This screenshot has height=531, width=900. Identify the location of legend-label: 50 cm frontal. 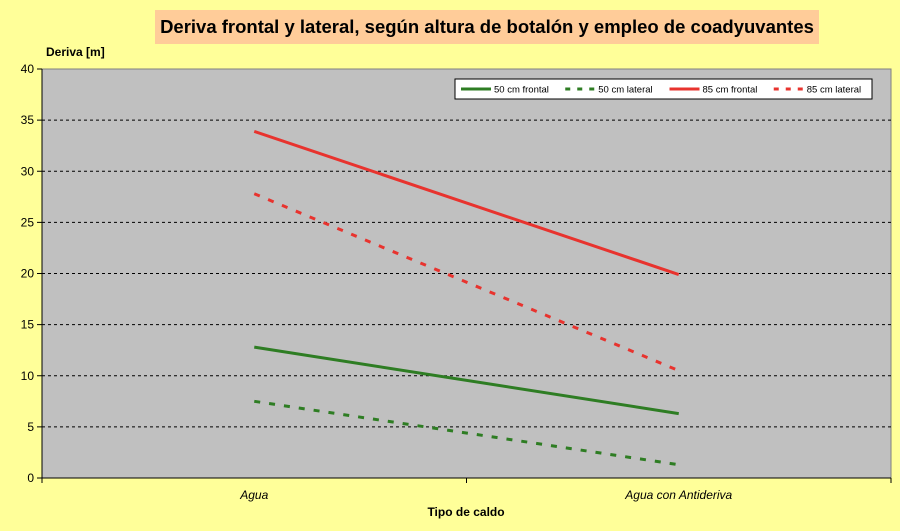
(521, 90).